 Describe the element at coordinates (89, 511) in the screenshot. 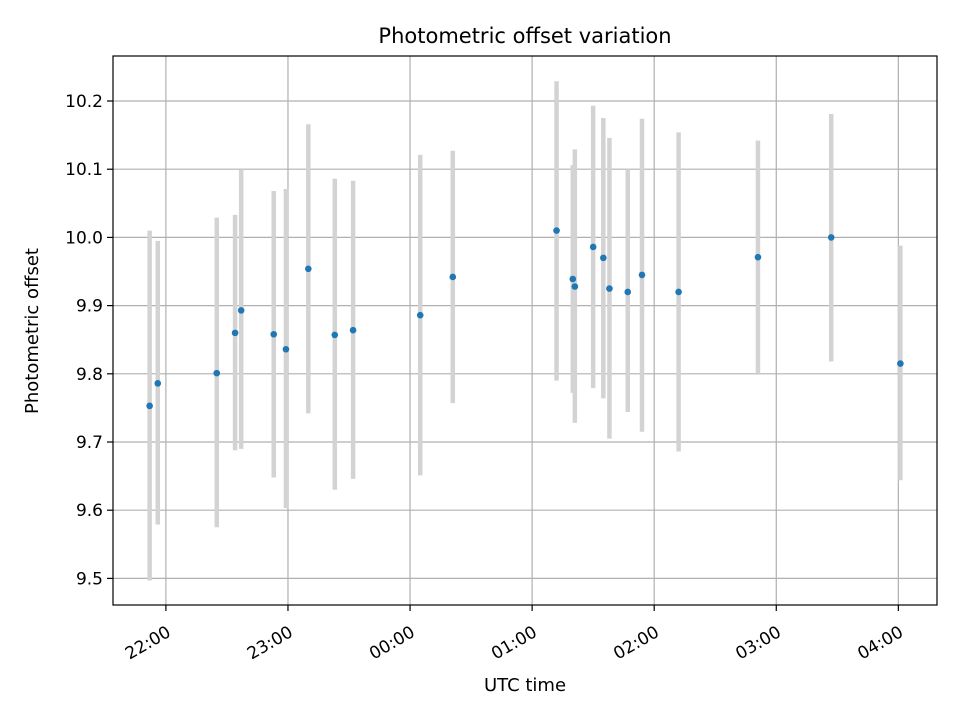

I see `y-tick-label: 9.6` at that location.